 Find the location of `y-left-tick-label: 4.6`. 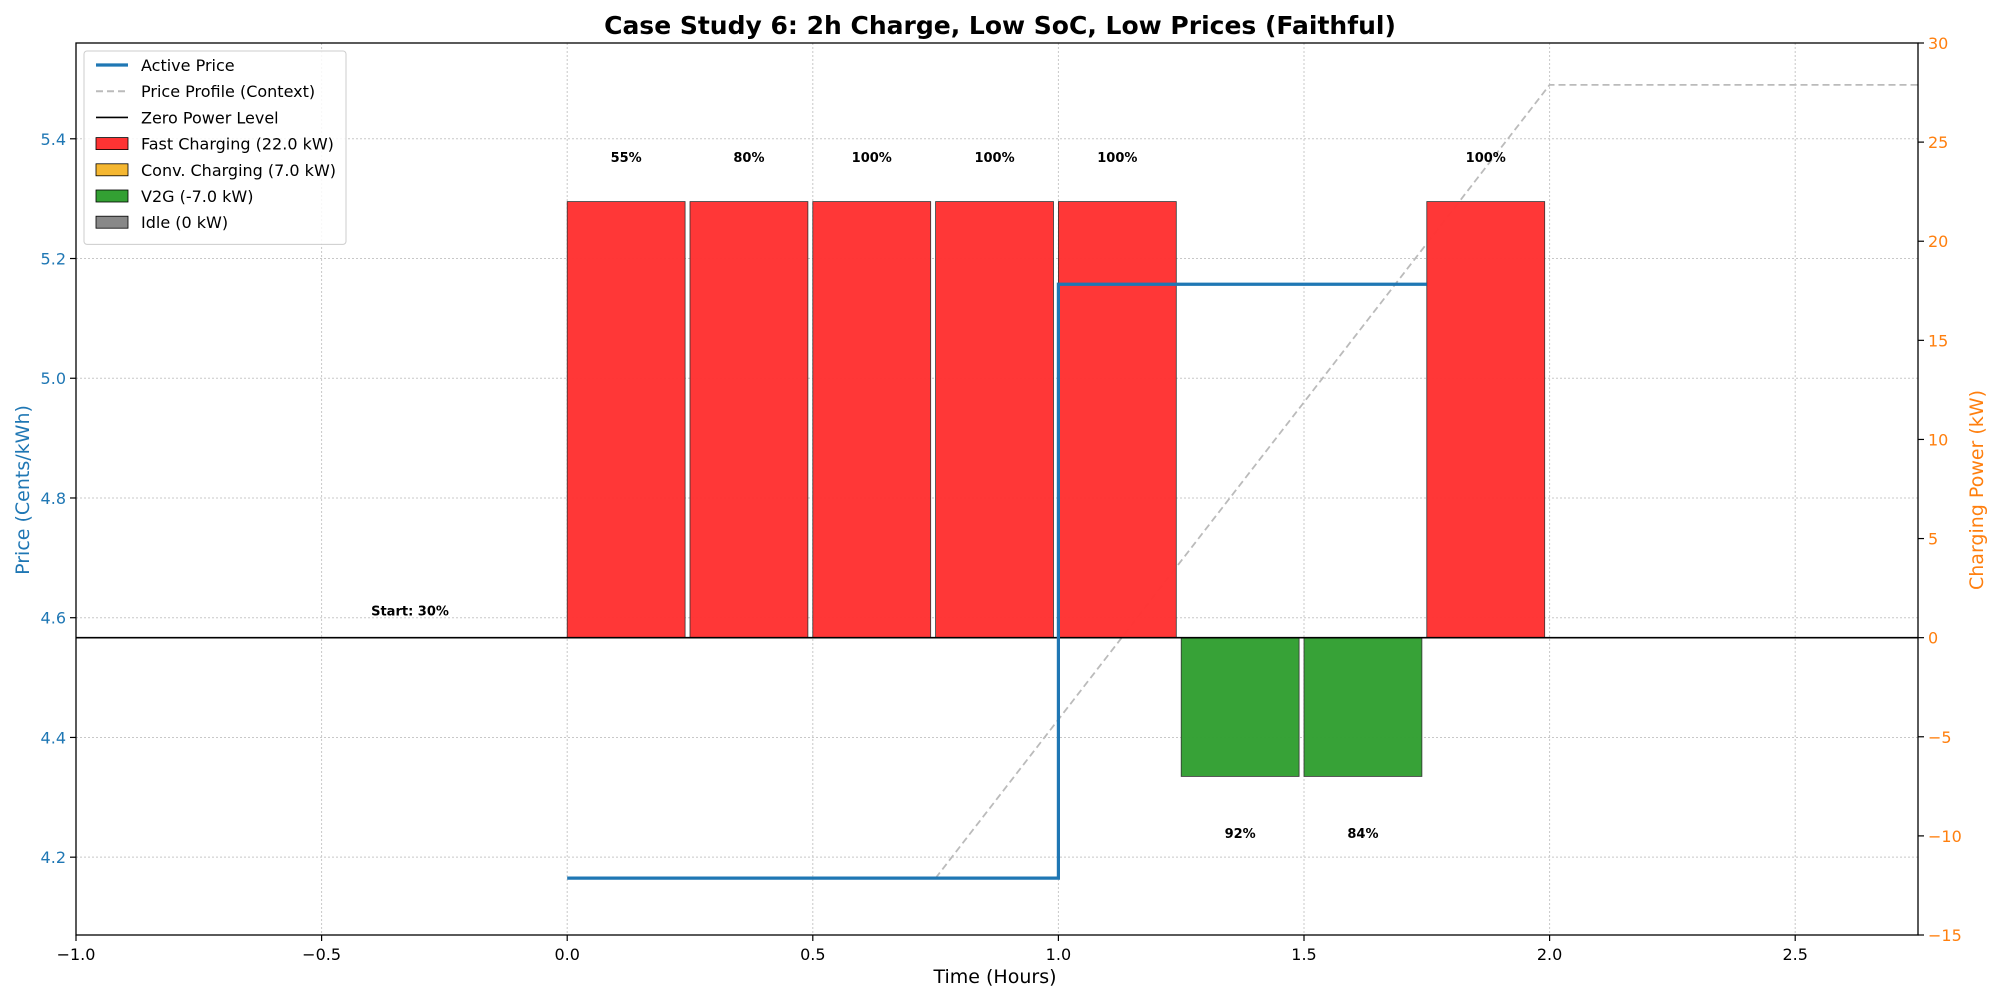

y-left-tick-label: 4.6 is located at coordinates (53, 618).